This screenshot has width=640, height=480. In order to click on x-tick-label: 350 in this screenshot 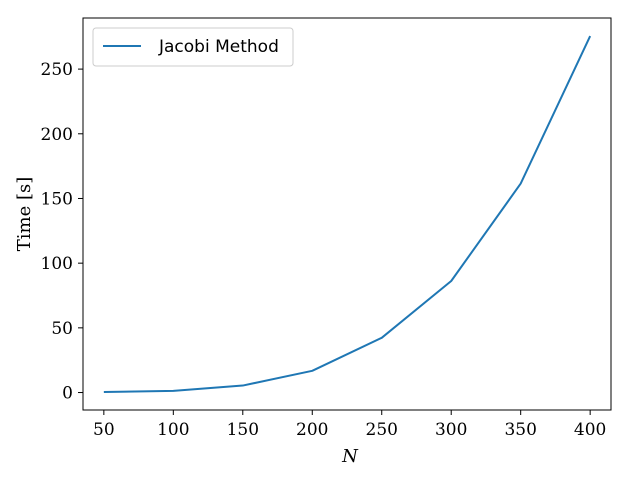, I will do `click(520, 430)`.